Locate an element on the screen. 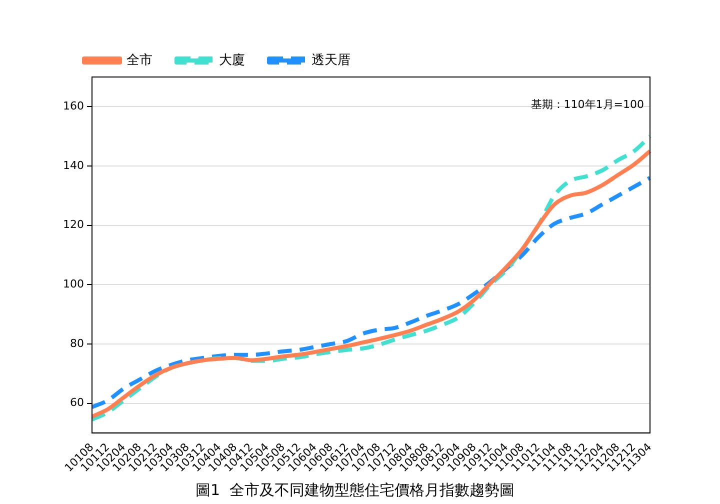  y-tick-label: 120 is located at coordinates (73, 225).